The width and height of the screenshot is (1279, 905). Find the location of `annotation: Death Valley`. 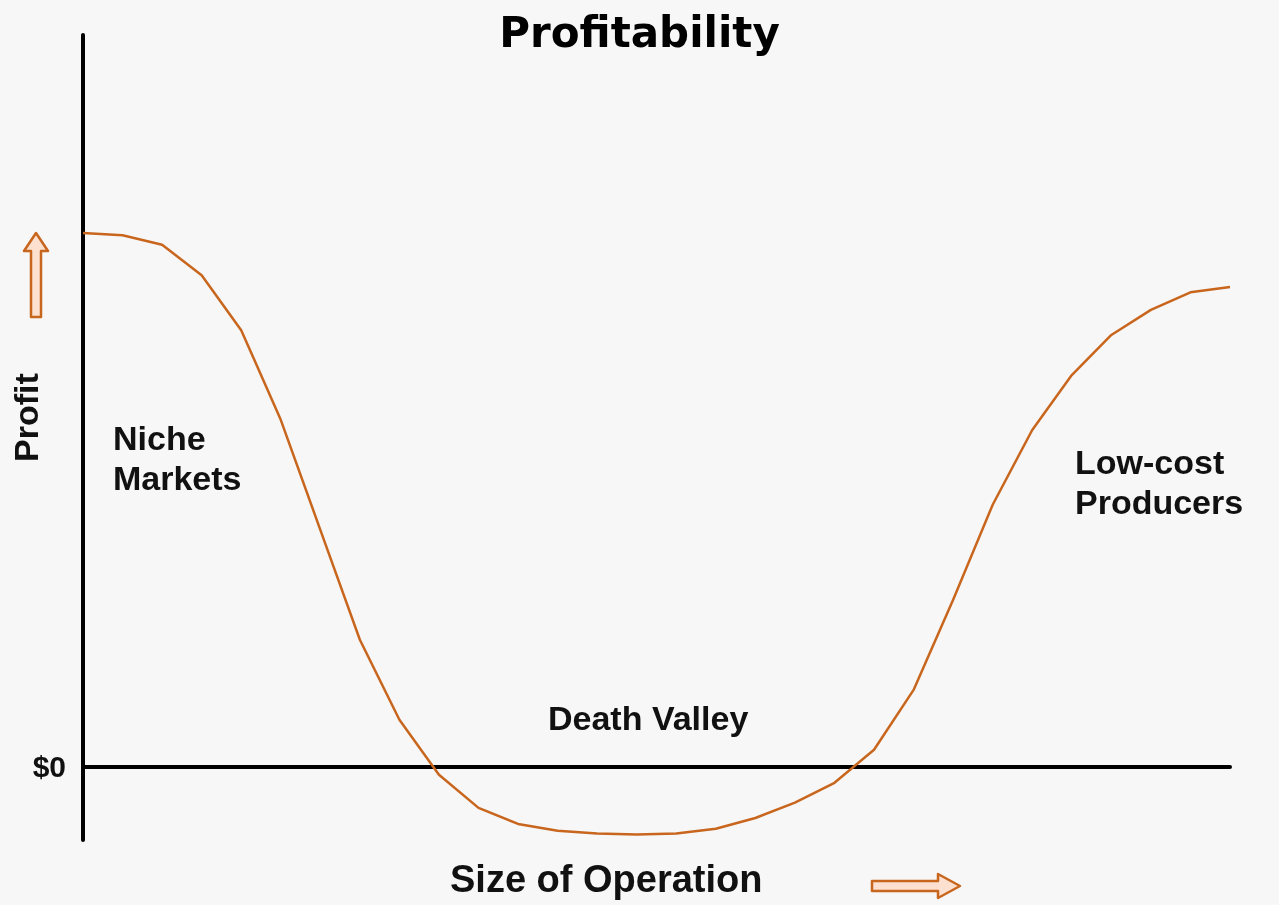

annotation: Death Valley is located at coordinates (648, 718).